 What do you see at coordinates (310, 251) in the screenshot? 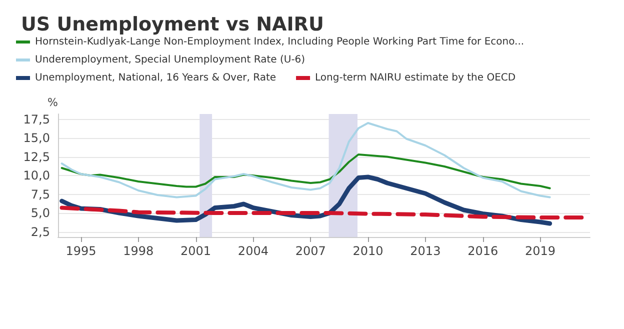
I see `x-tick-label: 2007` at bounding box center [310, 251].